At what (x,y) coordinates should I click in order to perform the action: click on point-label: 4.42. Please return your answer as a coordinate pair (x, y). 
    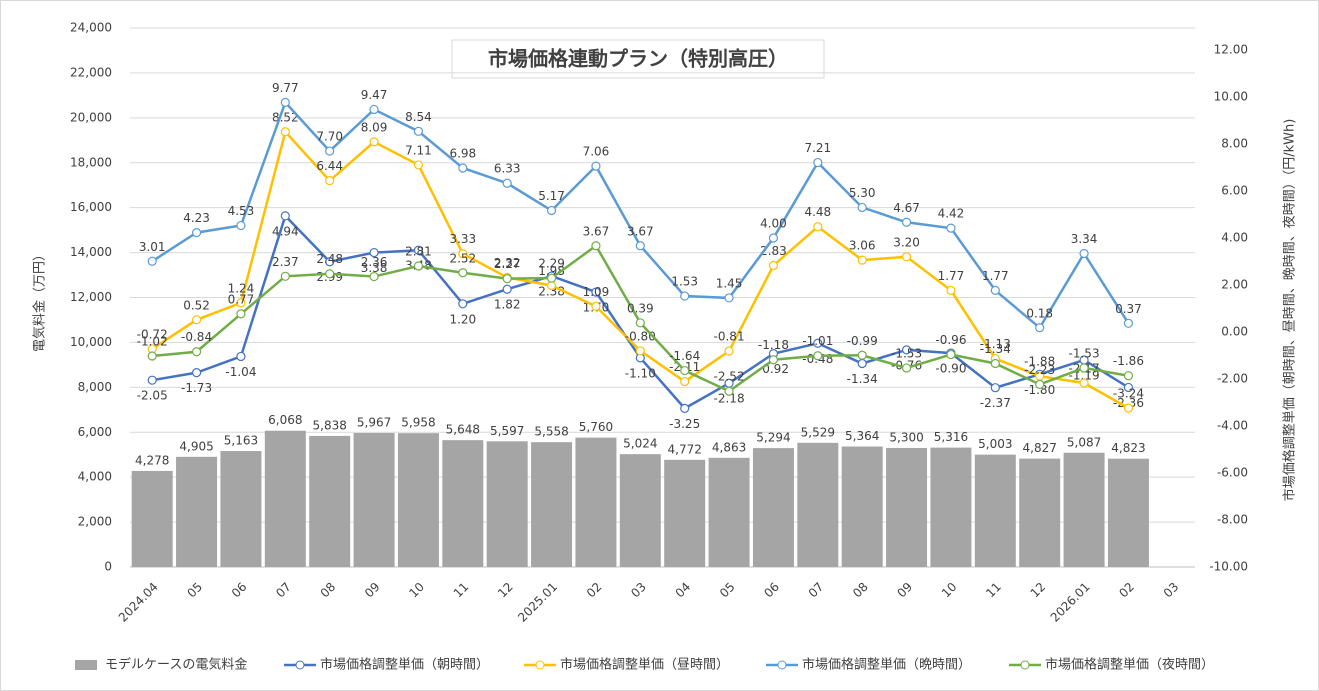
    Looking at the image, I should click on (951, 214).